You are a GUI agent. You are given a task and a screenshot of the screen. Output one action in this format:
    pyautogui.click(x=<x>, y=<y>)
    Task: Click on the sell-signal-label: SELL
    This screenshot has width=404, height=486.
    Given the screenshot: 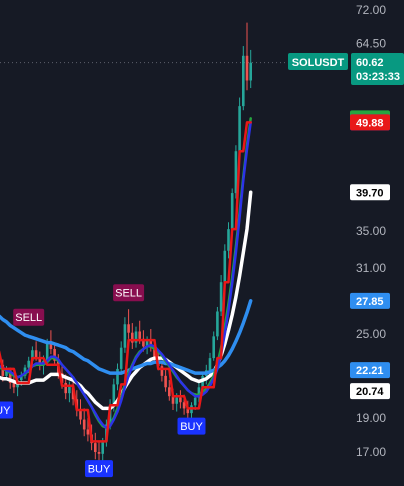 What is the action you would take?
    pyautogui.click(x=28, y=318)
    